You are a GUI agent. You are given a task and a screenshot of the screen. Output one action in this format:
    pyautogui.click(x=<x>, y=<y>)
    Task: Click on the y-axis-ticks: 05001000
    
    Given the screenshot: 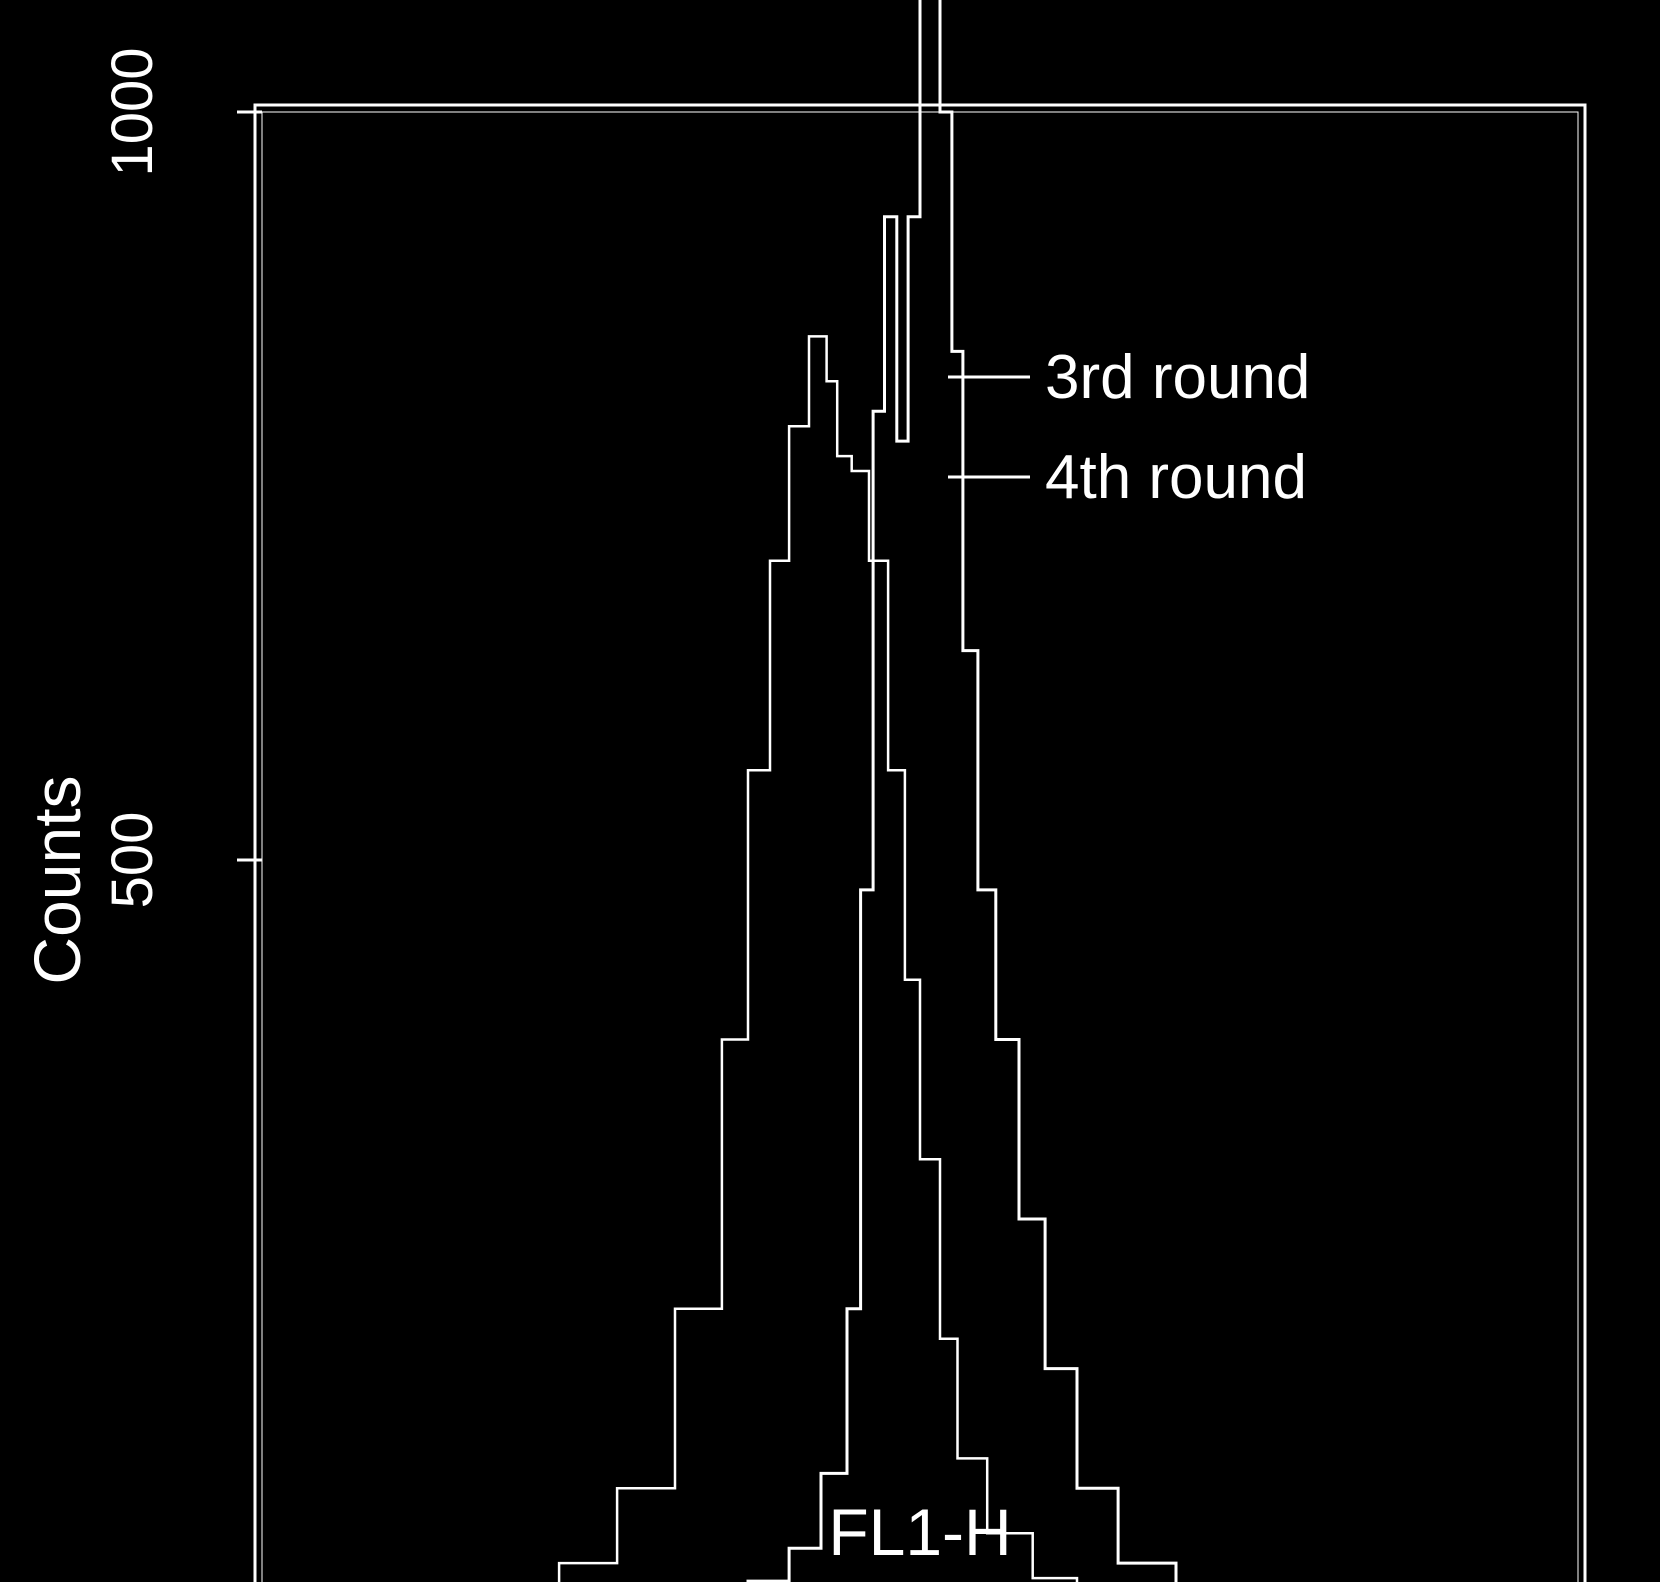 What is the action you would take?
    pyautogui.click(x=181, y=478)
    